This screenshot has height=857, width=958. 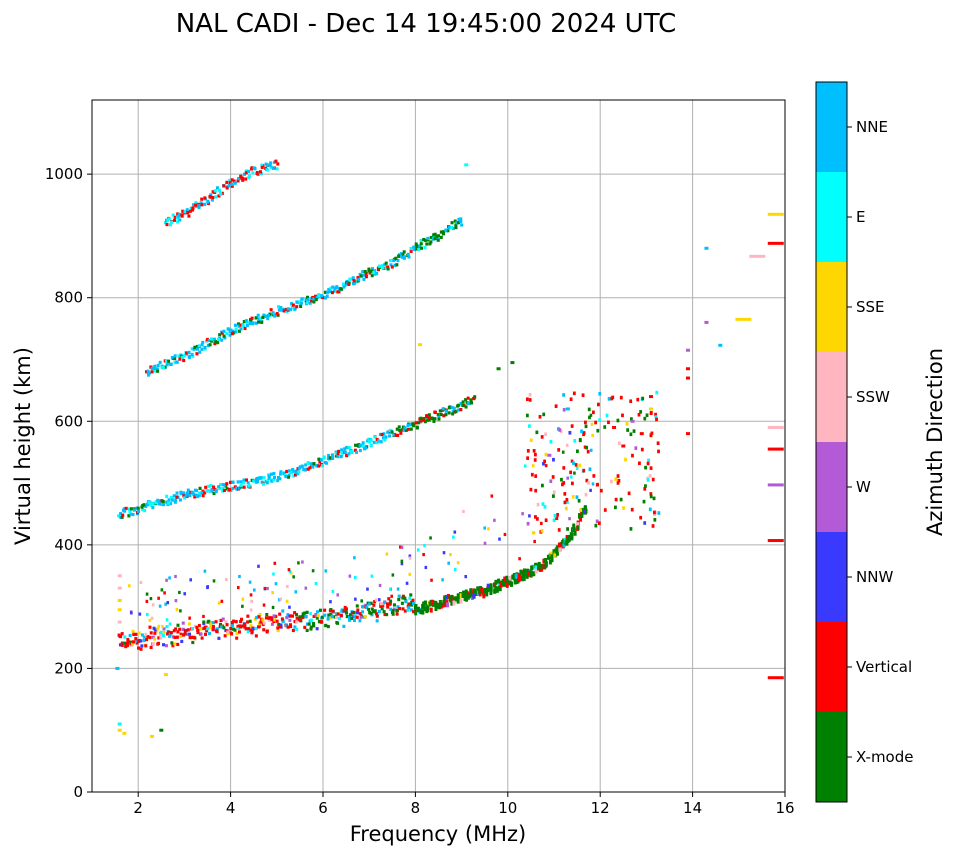 I want to click on x-tick-label: 2, so click(x=138, y=808).